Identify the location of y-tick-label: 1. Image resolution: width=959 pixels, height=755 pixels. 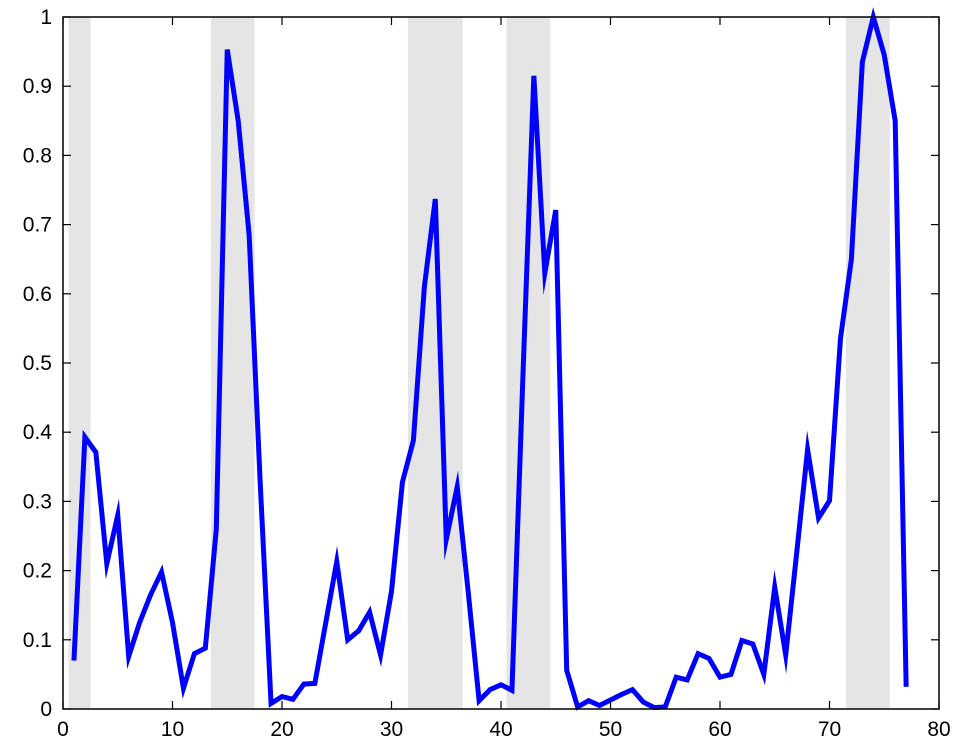
(46, 17).